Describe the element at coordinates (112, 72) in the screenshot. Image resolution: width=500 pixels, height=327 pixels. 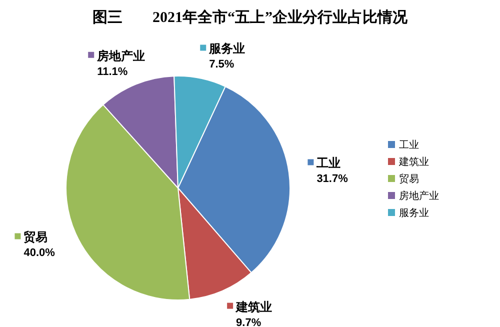
I see `data-label: 11.1%` at that location.